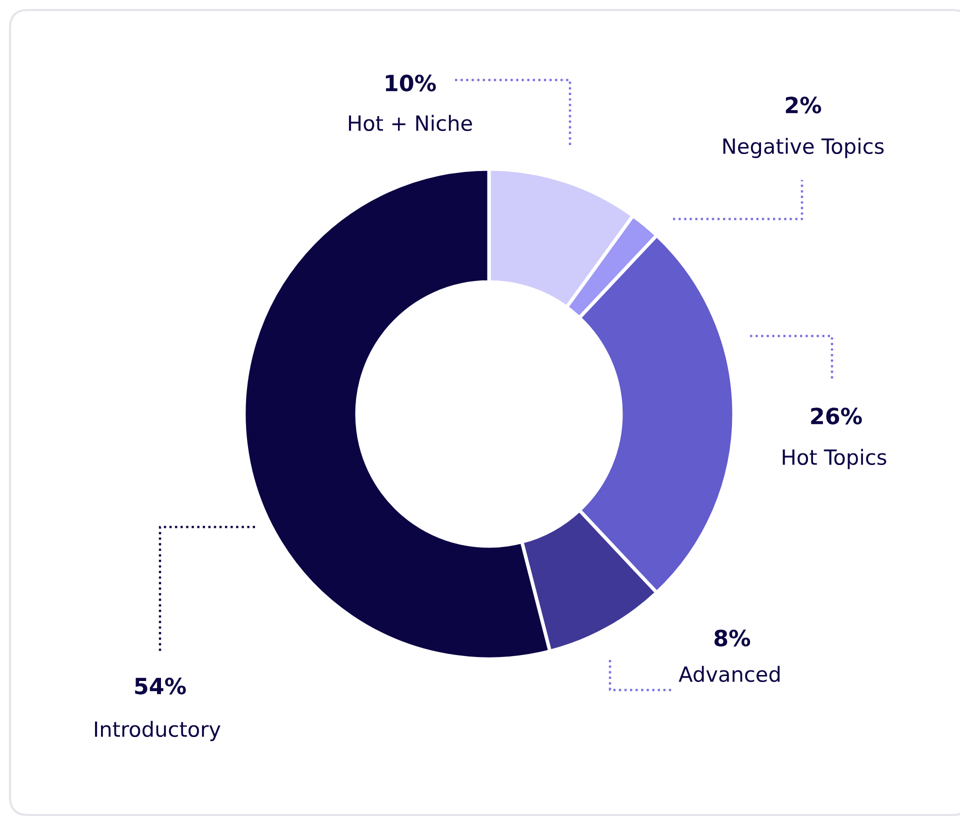 The width and height of the screenshot is (960, 825). Describe the element at coordinates (411, 83) in the screenshot. I see `data-label: 10%` at that location.